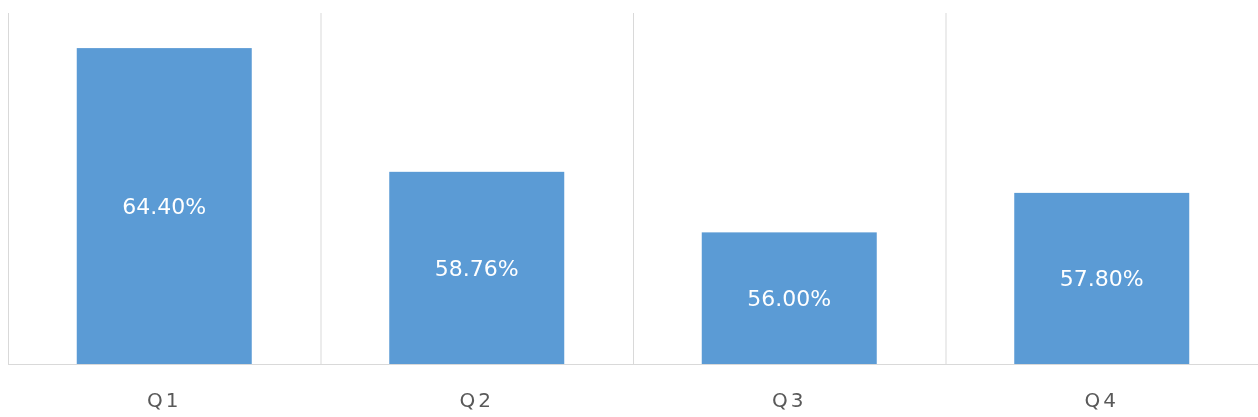  What do you see at coordinates (789, 299) in the screenshot?
I see `data-label: 56.00%` at bounding box center [789, 299].